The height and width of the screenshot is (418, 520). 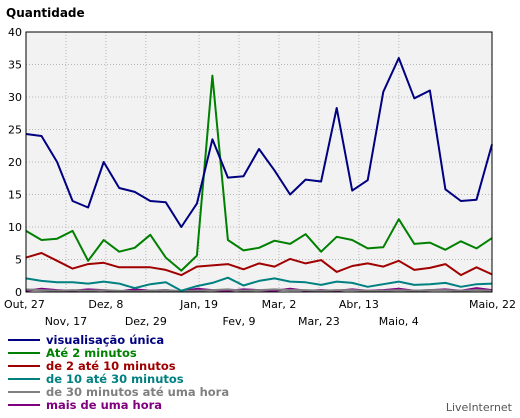 I want to click on legend-item-visualisacao-unica: visualisação única, so click(x=118, y=339).